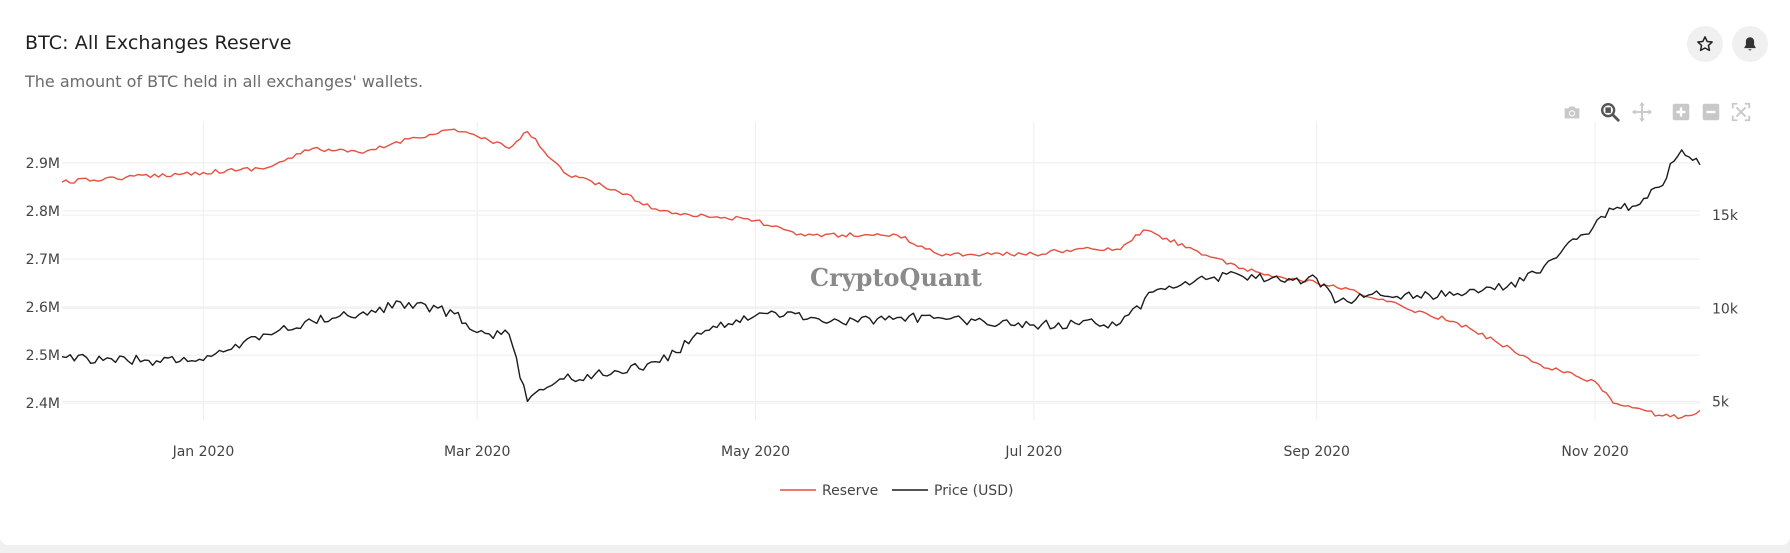 The height and width of the screenshot is (553, 1790). What do you see at coordinates (43, 164) in the screenshot?
I see `y-left-tick-label: 2.9M` at bounding box center [43, 164].